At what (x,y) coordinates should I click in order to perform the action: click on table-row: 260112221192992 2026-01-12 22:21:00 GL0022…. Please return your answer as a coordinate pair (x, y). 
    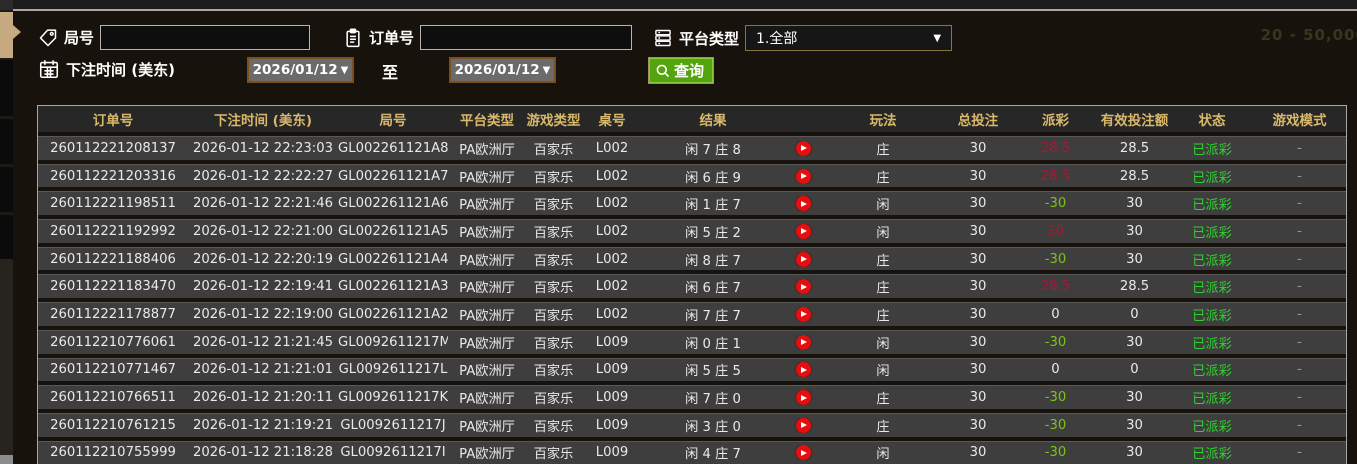
    Looking at the image, I should click on (692, 231).